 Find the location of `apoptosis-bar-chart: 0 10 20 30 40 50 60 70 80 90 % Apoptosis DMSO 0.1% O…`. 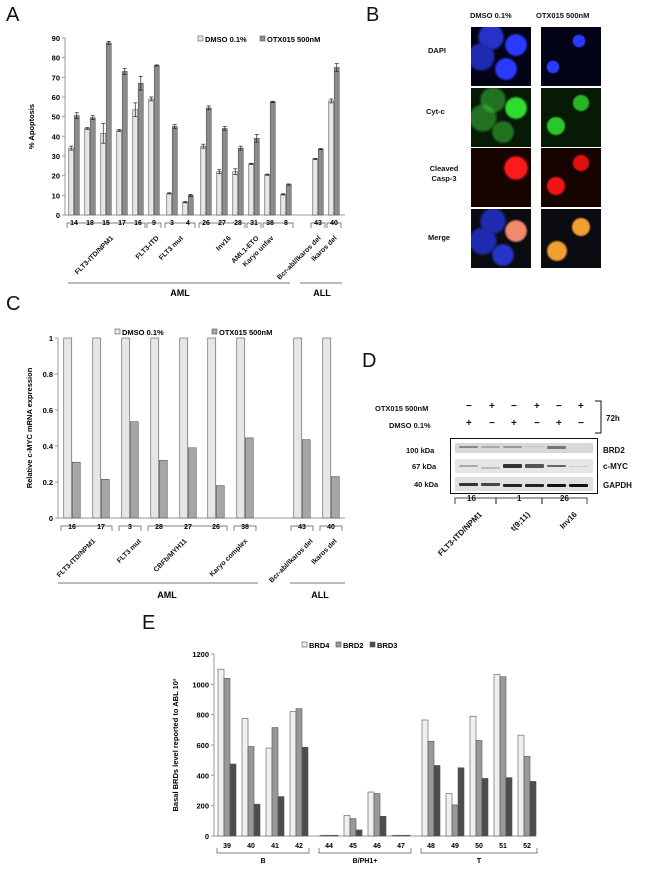

apoptosis-bar-chart: 0 10 20 30 40 50 60 70 80 90 % Apoptosis DMSO 0.1% O… is located at coordinates (186, 166).